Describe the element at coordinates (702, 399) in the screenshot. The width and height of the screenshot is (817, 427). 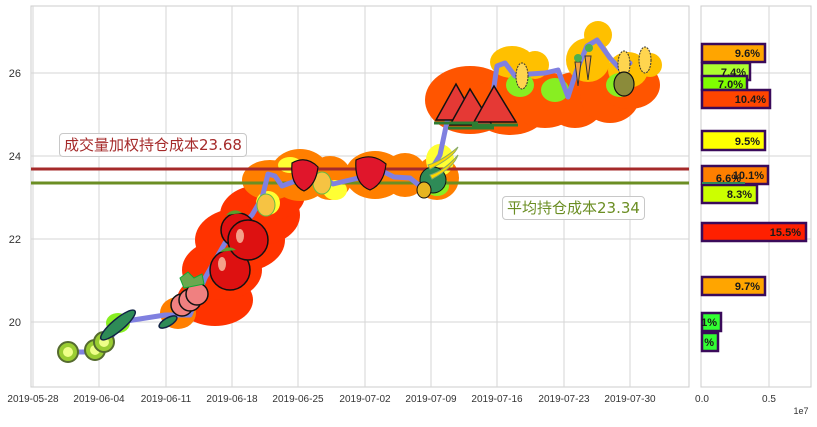
I see `bar-x-tick: 0.0` at that location.